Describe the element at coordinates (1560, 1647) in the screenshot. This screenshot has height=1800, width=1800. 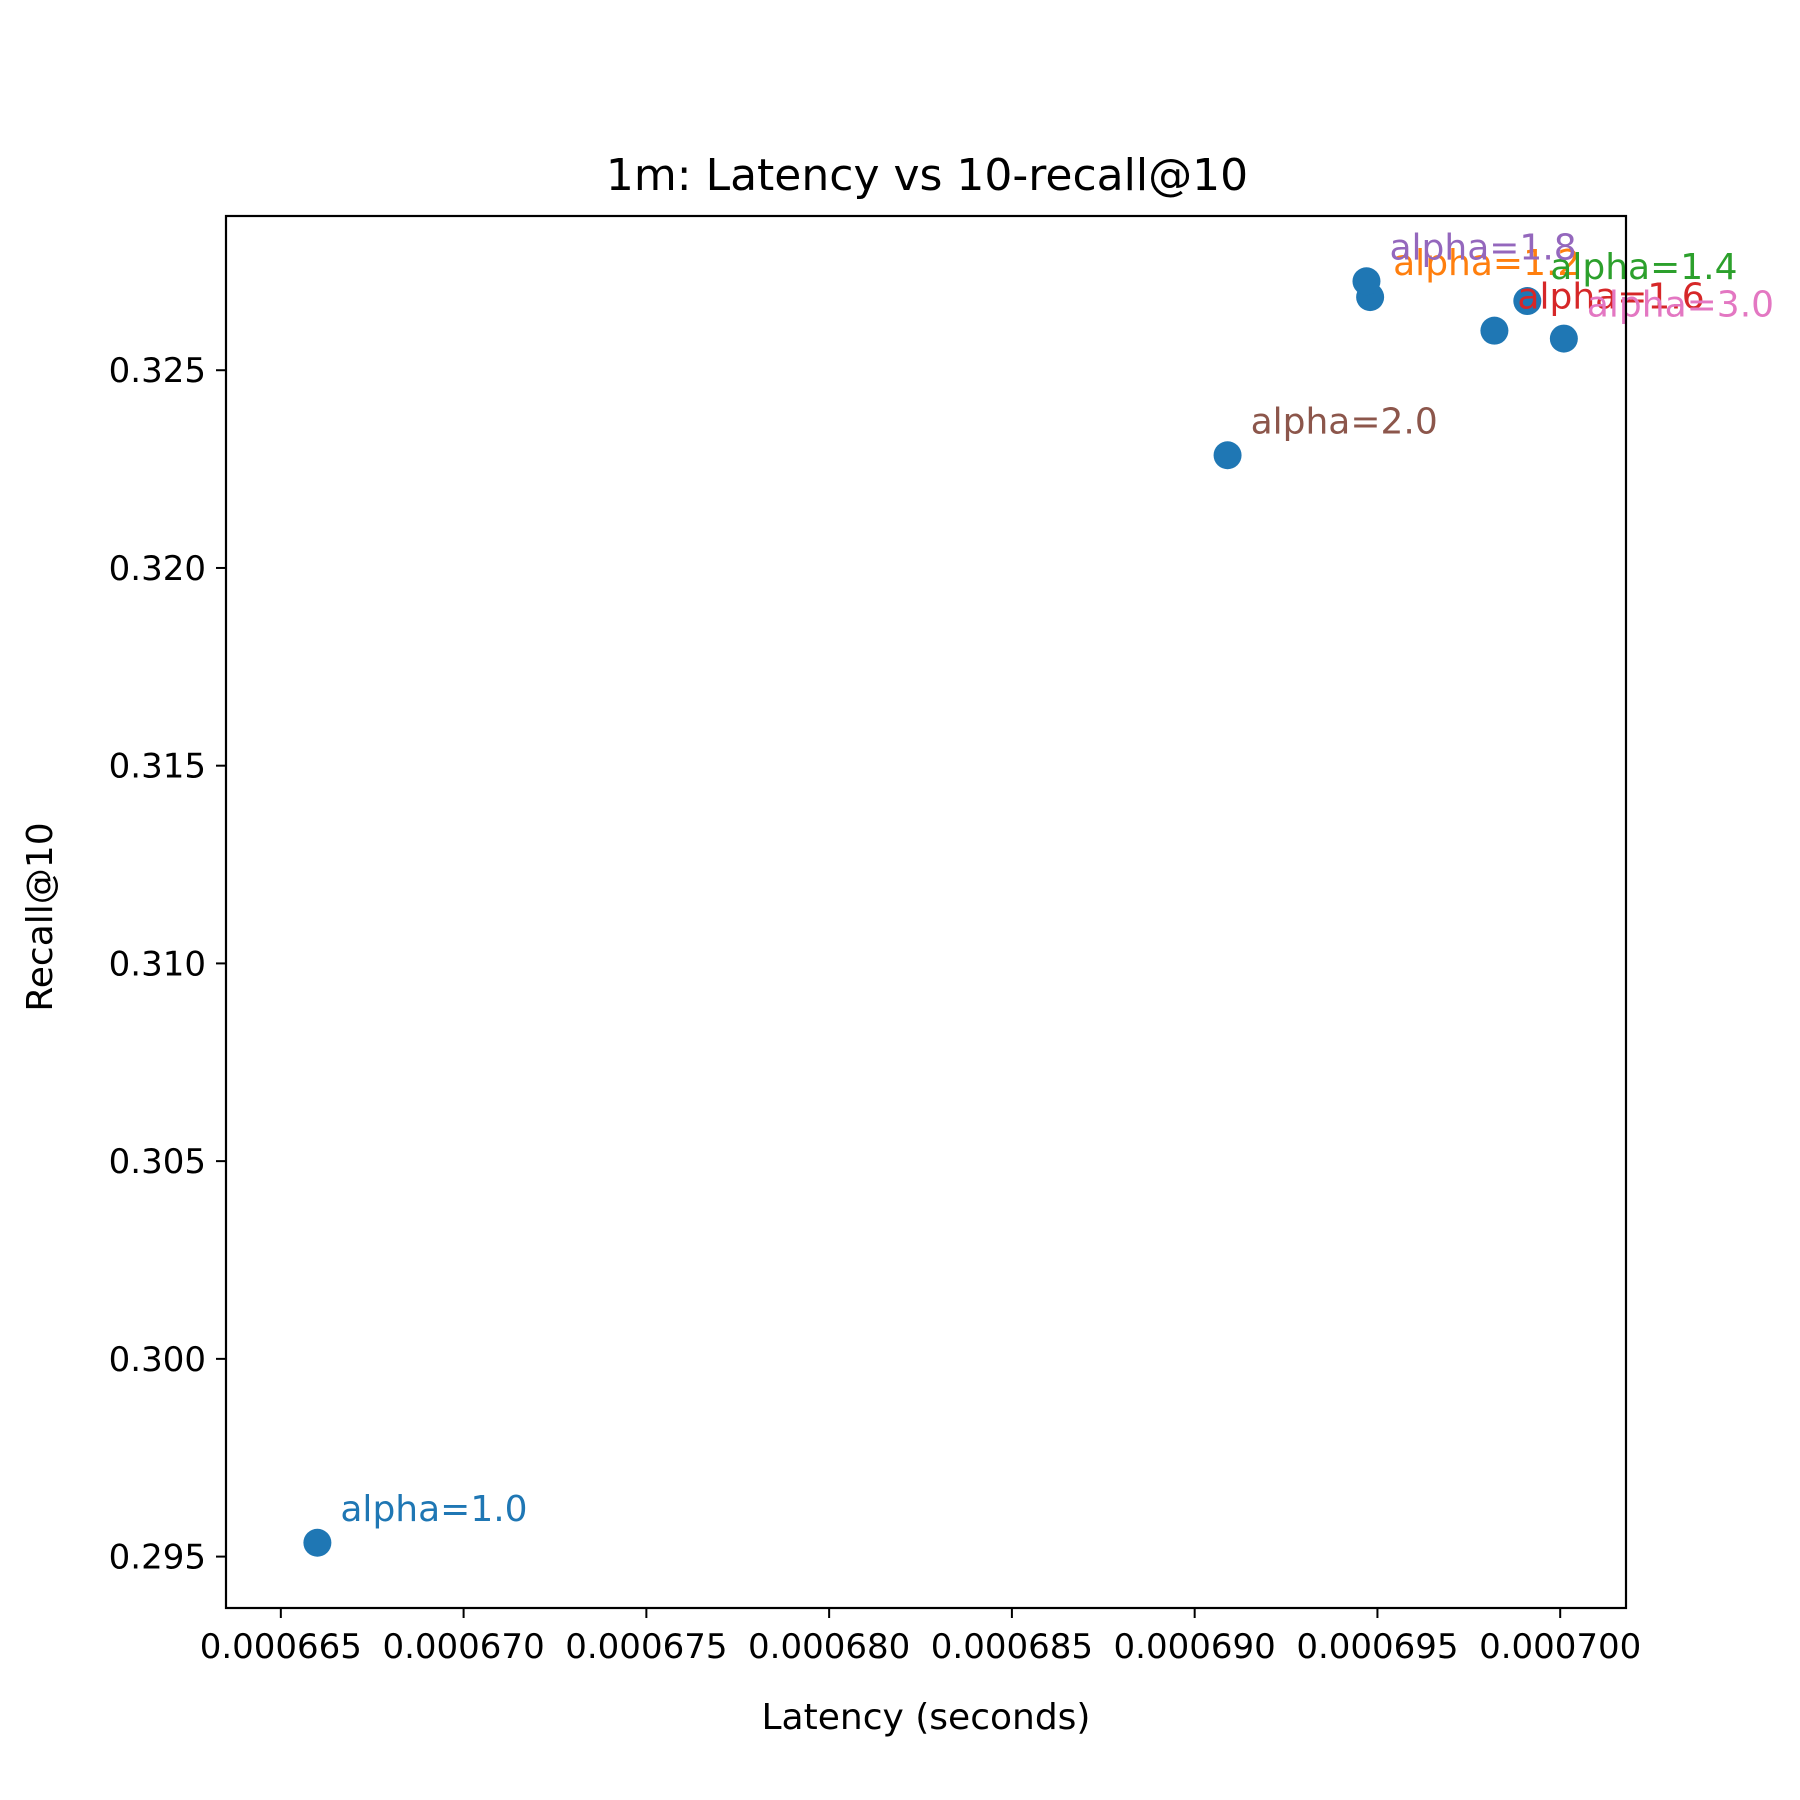
I see `x-tick-label: 0.000700` at that location.